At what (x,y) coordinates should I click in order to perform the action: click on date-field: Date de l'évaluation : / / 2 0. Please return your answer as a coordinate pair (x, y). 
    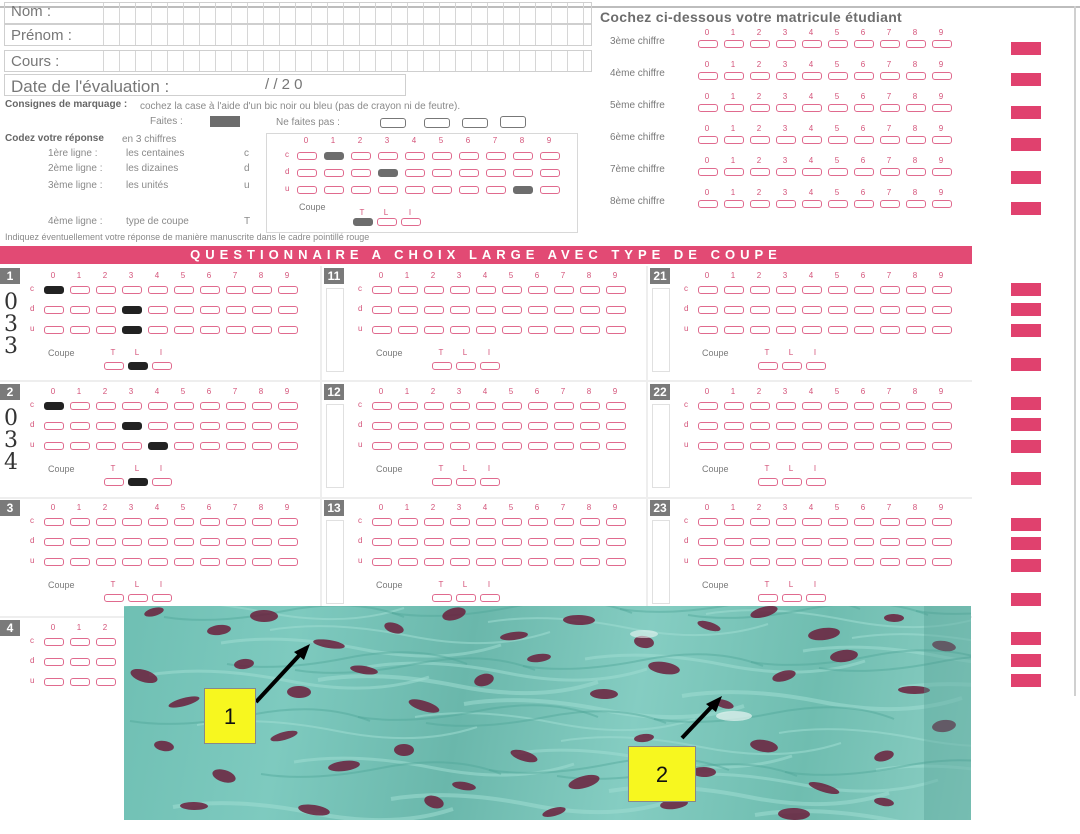
    Looking at the image, I should click on (205, 85).